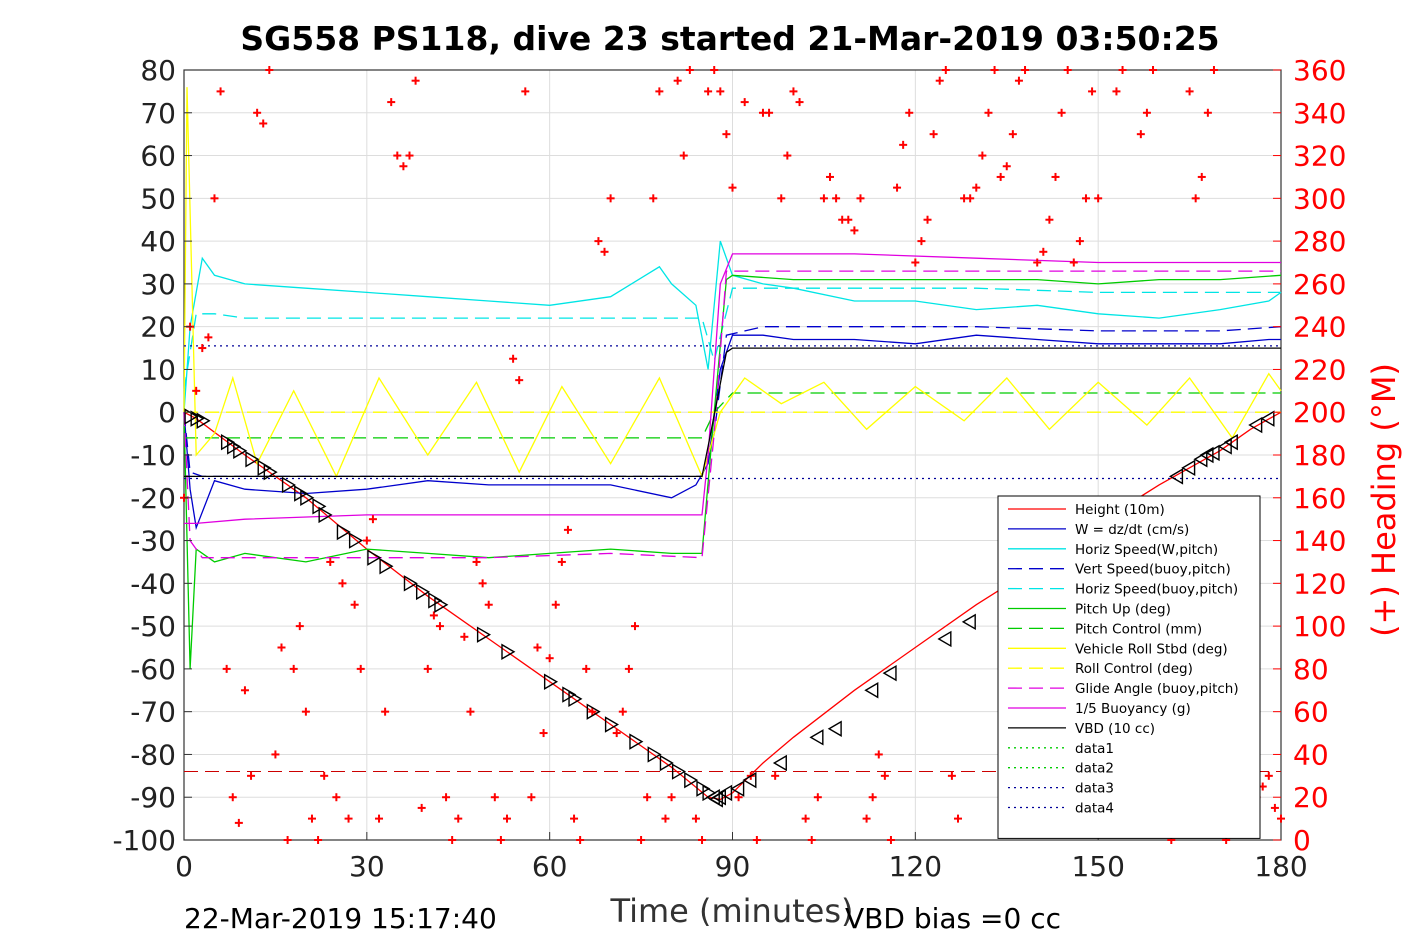 The width and height of the screenshot is (1417, 945). What do you see at coordinates (1094, 789) in the screenshot?
I see `legend-label: data3` at bounding box center [1094, 789].